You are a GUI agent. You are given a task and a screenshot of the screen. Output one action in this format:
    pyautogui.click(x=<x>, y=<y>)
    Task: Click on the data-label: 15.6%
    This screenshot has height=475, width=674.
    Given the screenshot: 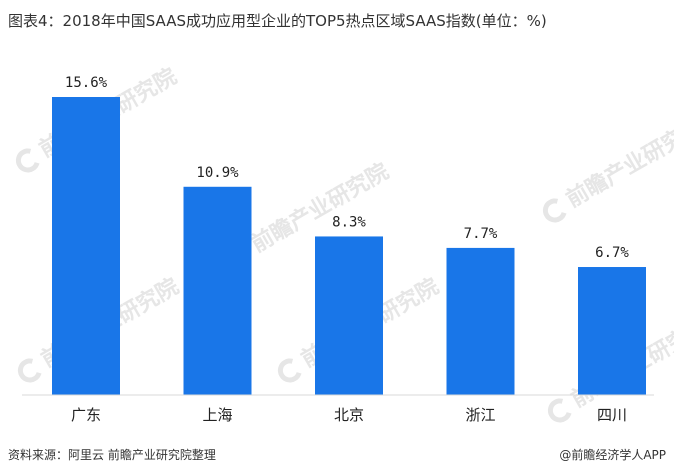 What is the action you would take?
    pyautogui.click(x=86, y=83)
    